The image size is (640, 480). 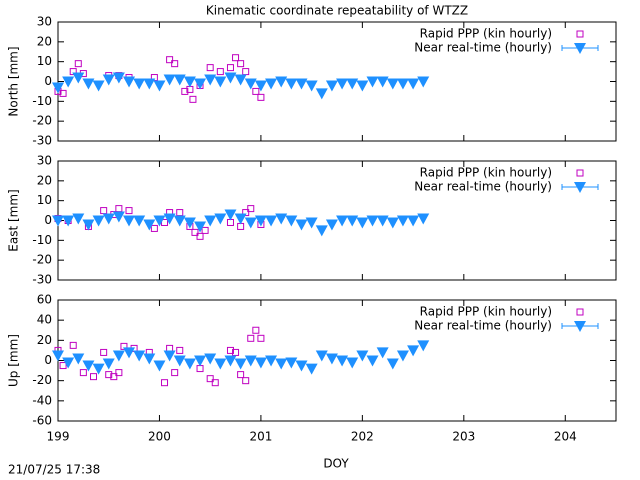 I want to click on x-tick-label: 202, so click(x=362, y=437).